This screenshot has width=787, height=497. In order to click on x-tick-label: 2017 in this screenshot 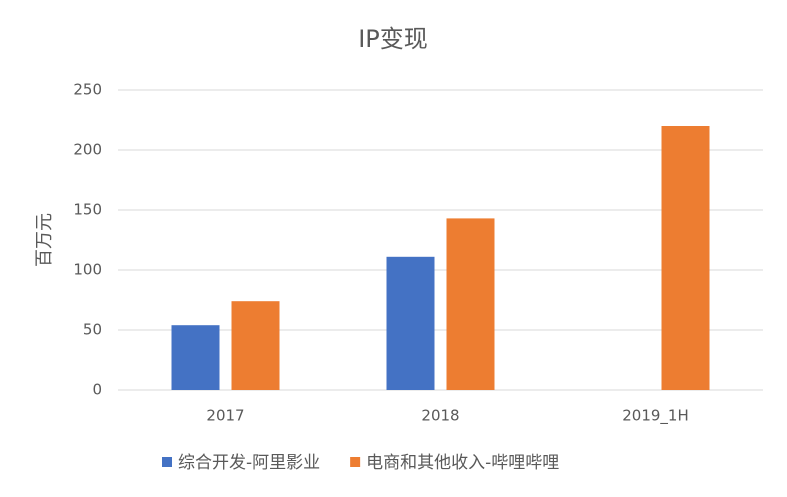, I will do `click(225, 416)`.